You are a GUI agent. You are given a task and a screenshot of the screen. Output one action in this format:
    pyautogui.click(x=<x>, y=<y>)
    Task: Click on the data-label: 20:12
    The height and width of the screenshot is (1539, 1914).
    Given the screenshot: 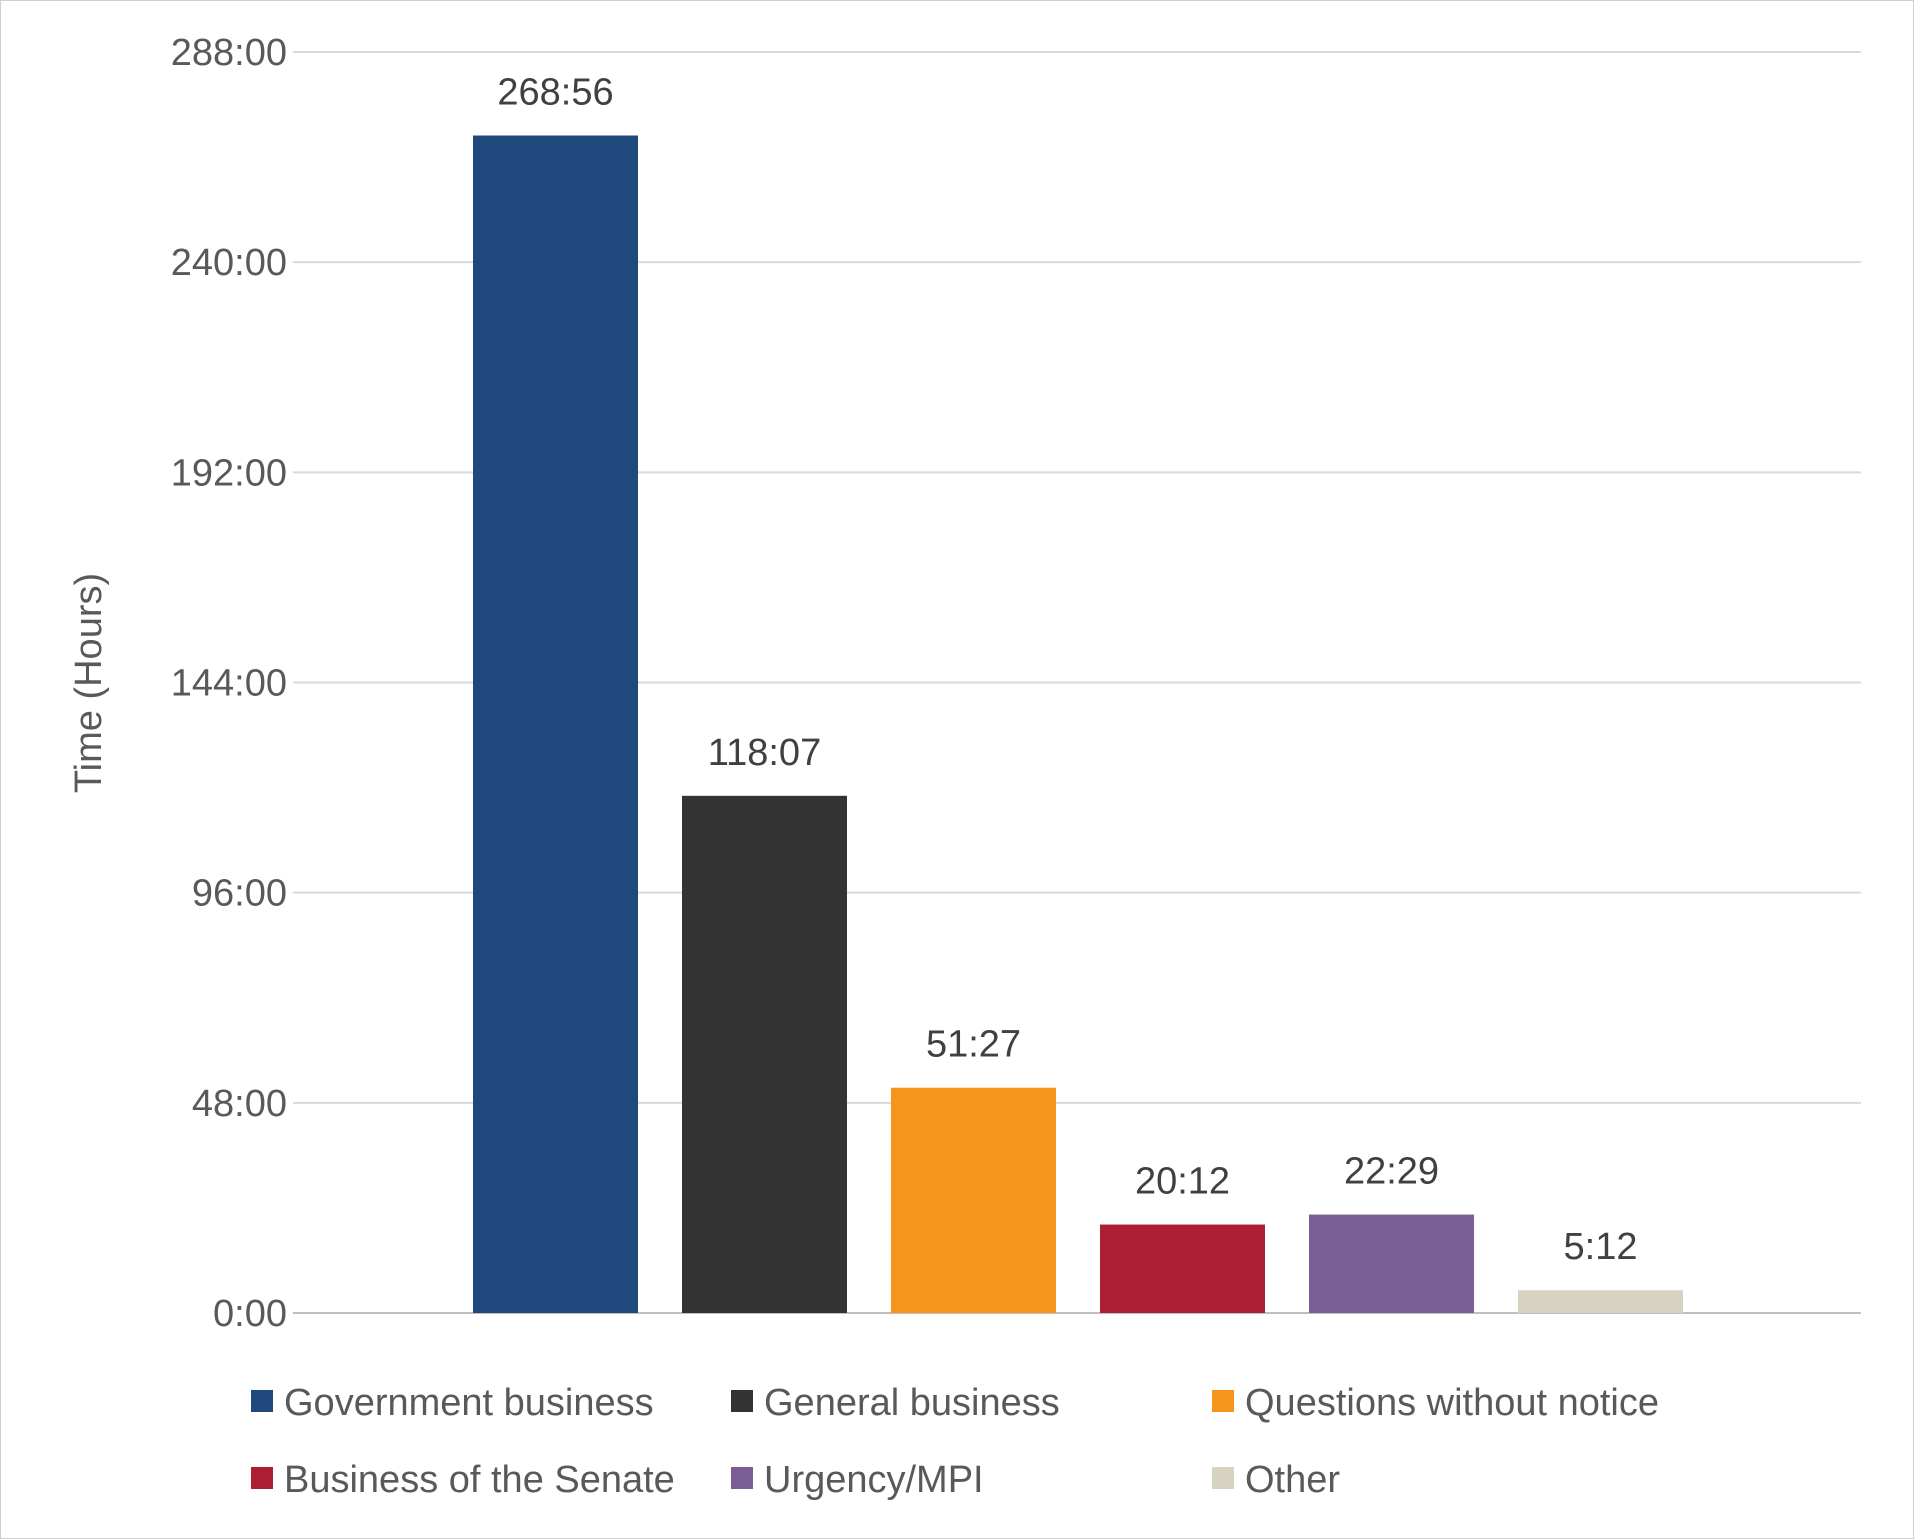 What is the action you would take?
    pyautogui.click(x=1182, y=1182)
    